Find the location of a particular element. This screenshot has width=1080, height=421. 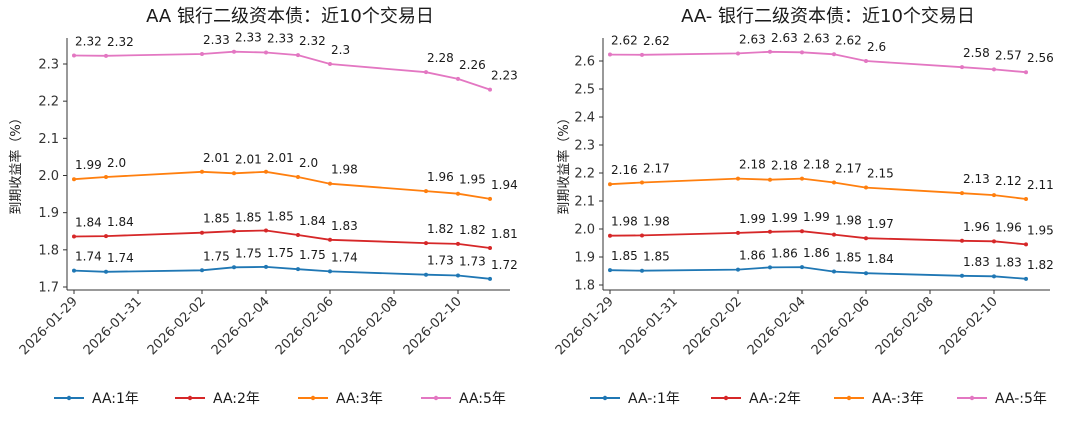

data-label: 2.18 is located at coordinates (752, 165).